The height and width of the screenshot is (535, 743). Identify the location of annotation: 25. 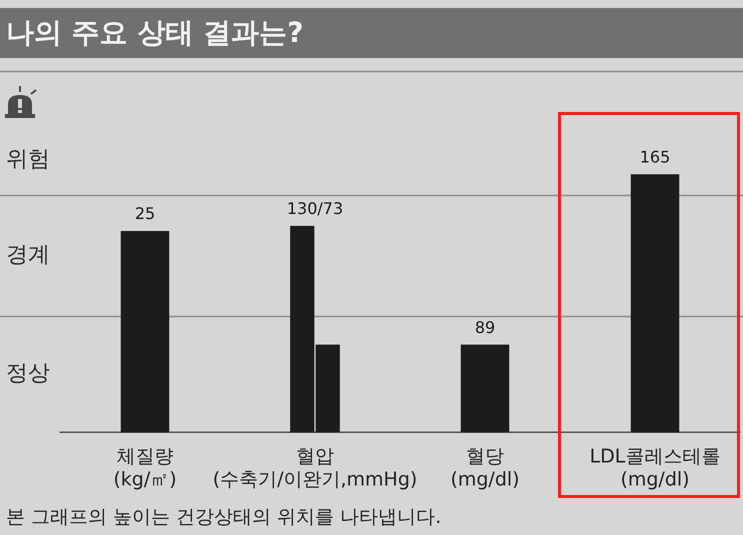
(145, 214).